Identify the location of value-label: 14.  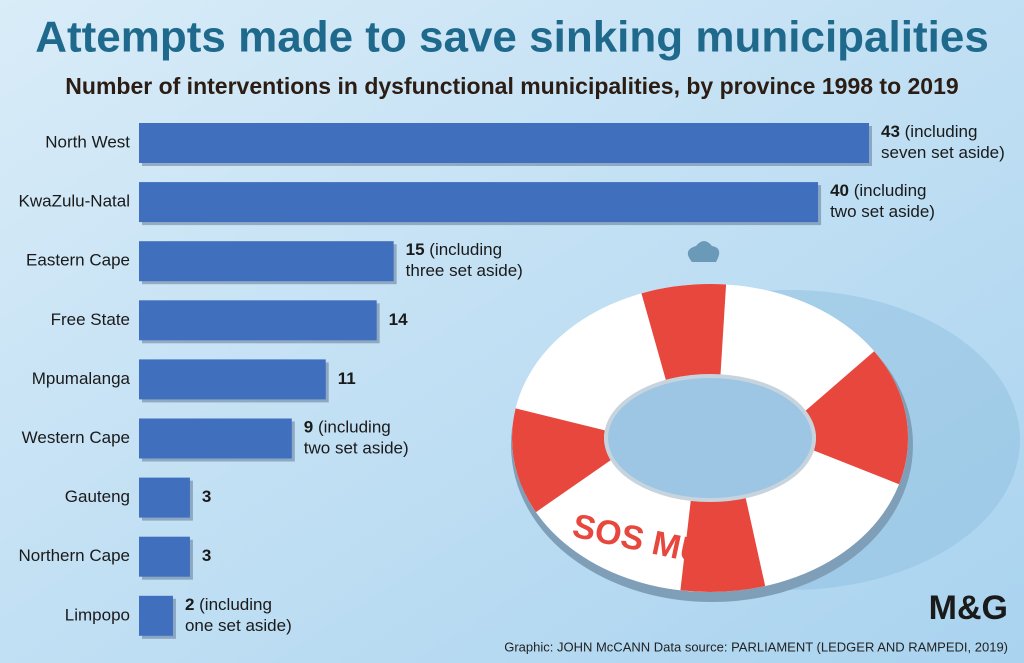
(398, 319).